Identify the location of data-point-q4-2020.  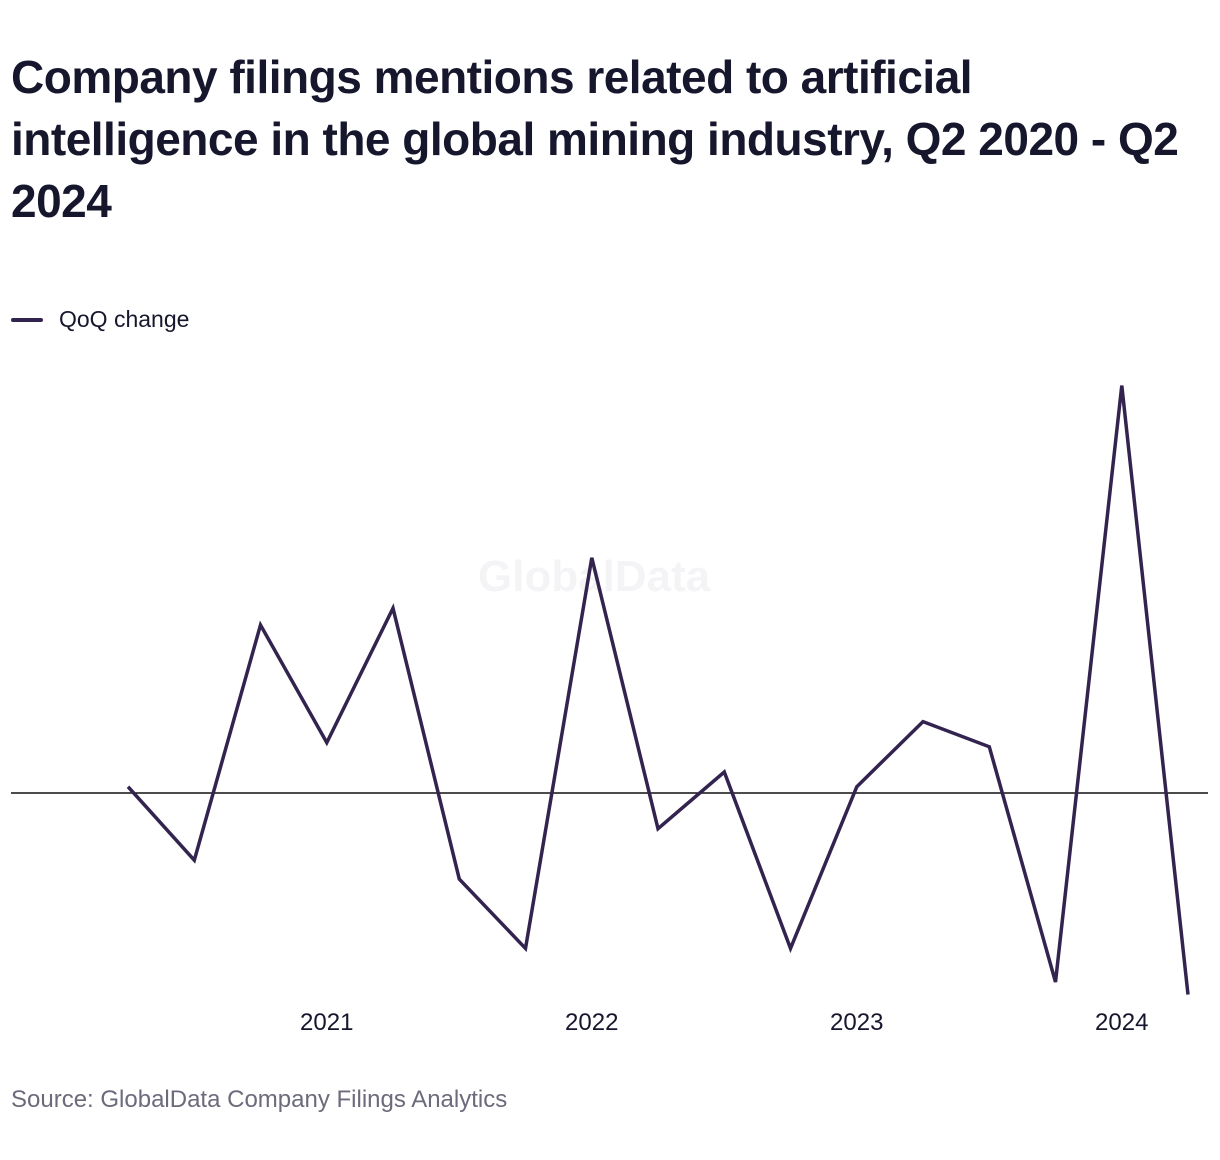
(261, 625).